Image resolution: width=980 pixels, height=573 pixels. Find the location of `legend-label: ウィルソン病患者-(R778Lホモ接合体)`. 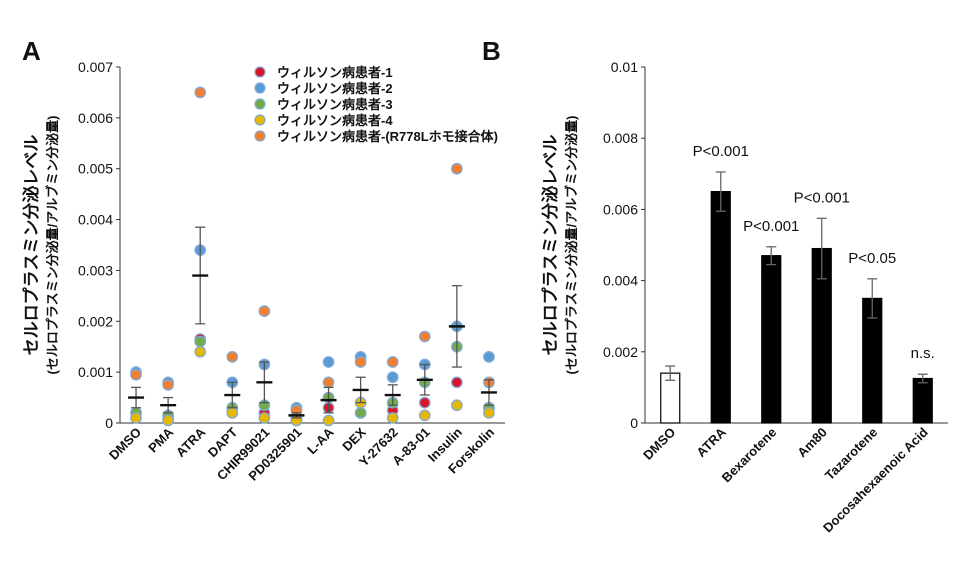

legend-label: ウィルソン病患者-(R778Lホモ接合体) is located at coordinates (387, 136).